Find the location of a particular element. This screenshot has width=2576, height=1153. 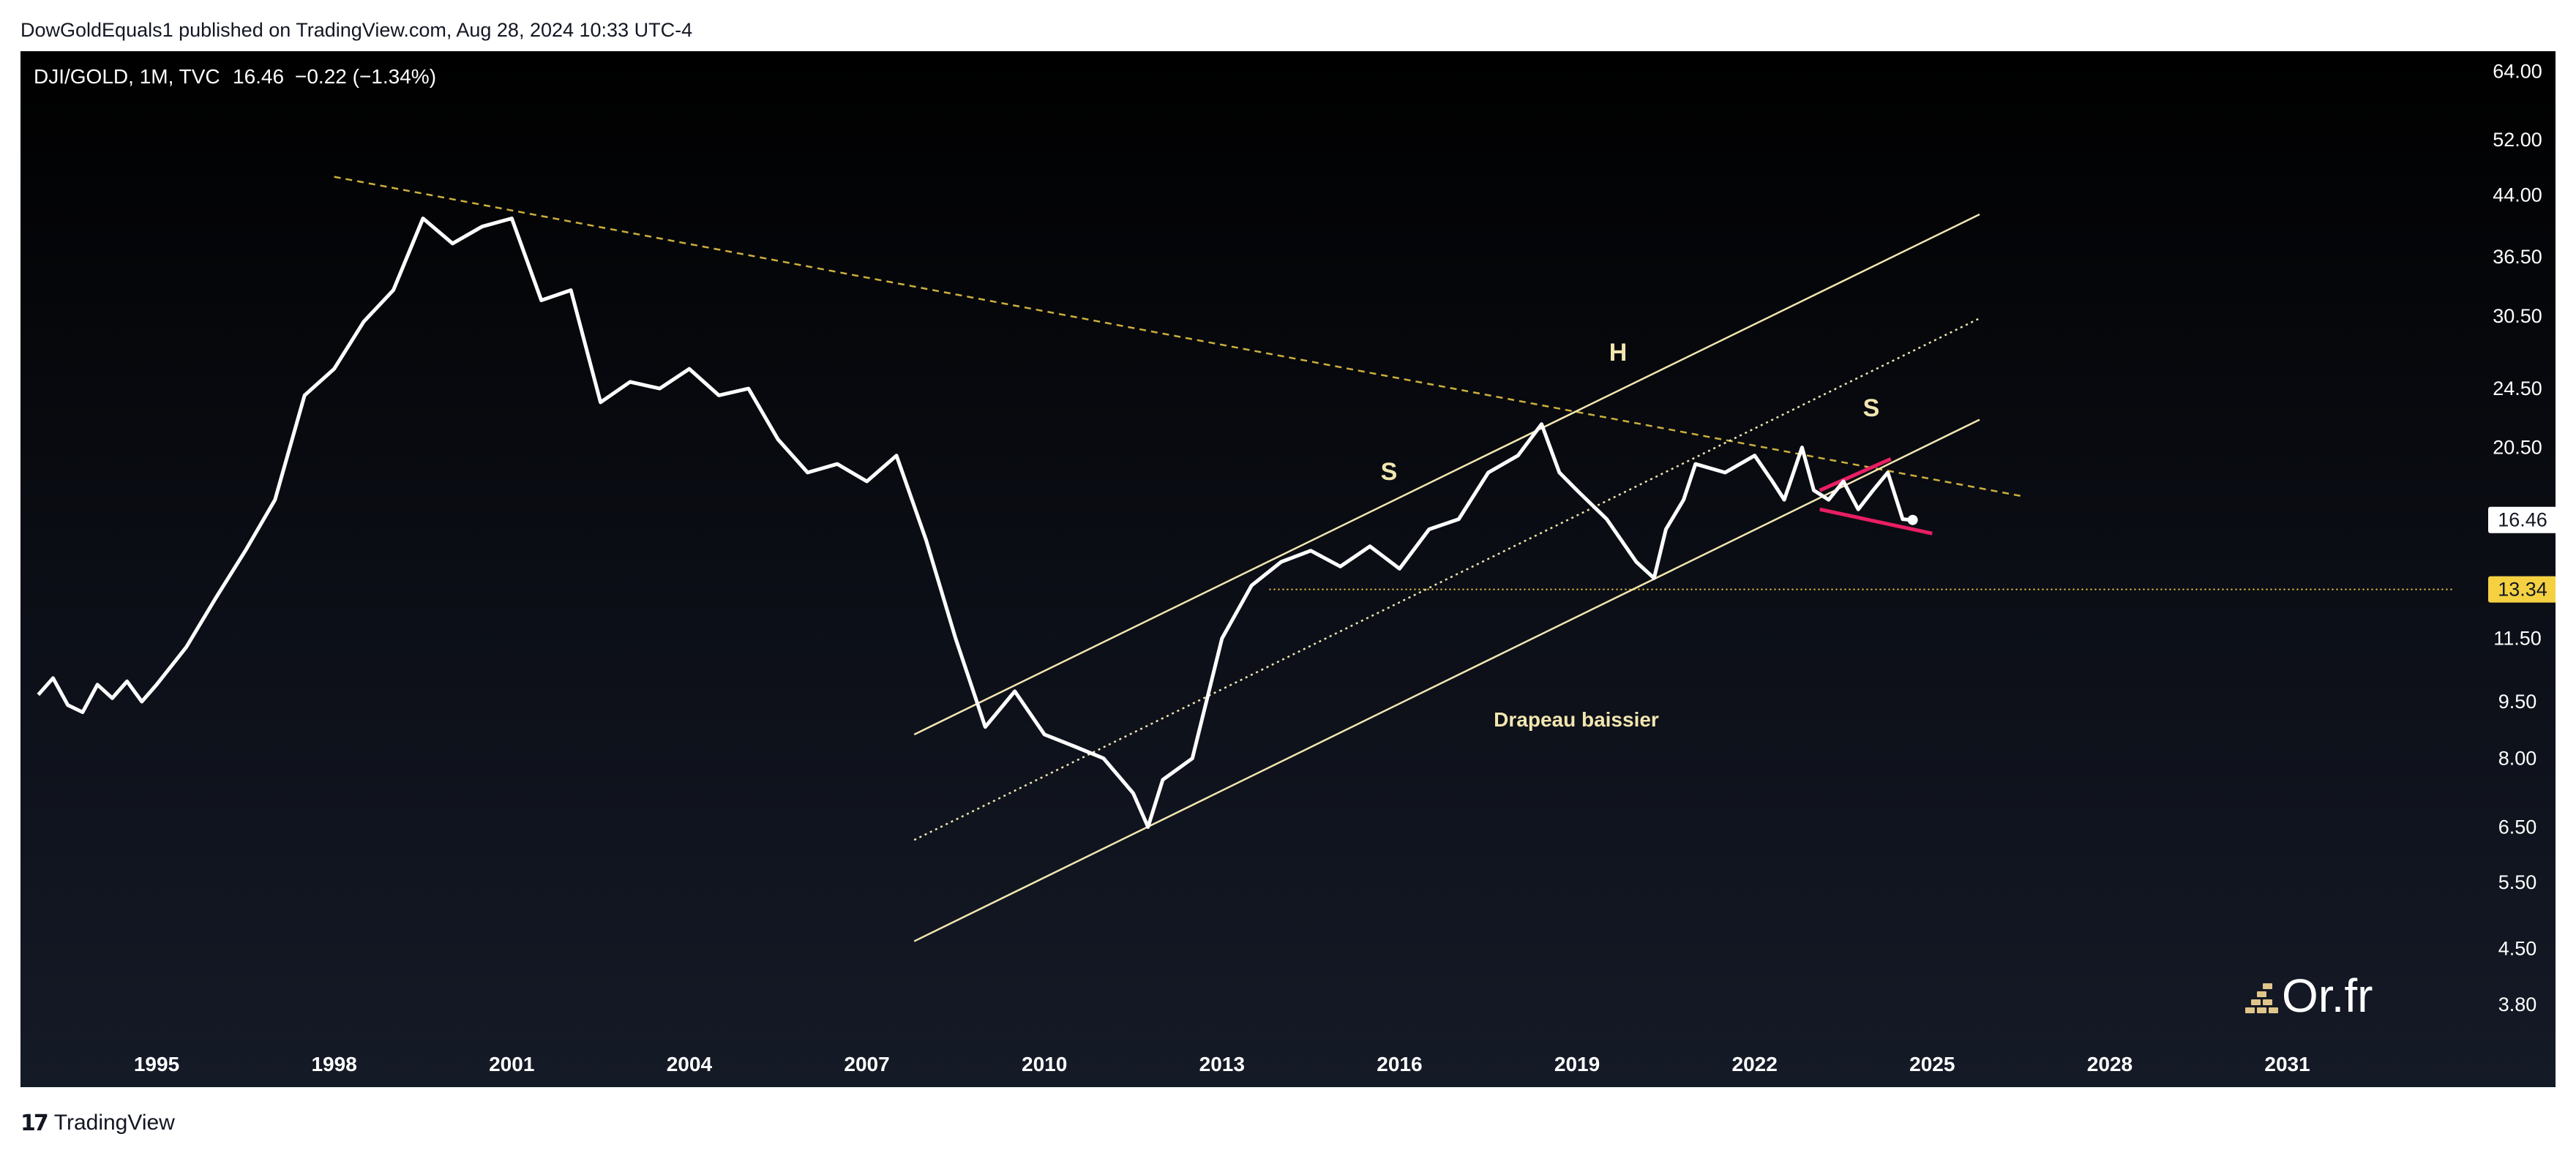

badge-level-bg is located at coordinates (2522, 589).